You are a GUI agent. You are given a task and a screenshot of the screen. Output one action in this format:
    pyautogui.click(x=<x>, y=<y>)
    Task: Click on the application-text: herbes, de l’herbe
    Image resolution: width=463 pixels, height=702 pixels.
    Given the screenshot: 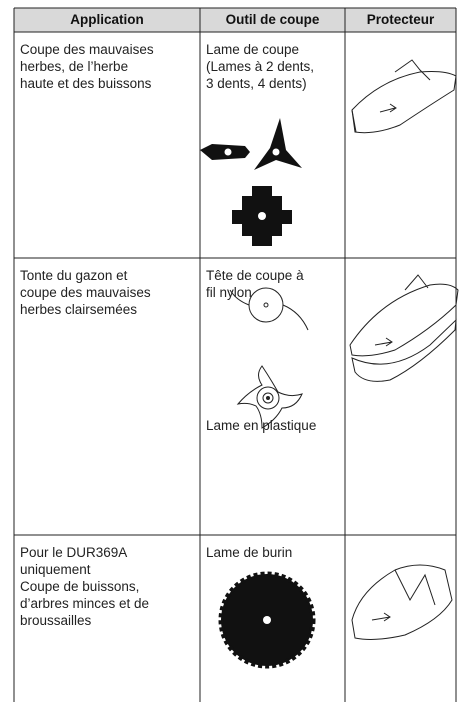 What is the action you would take?
    pyautogui.click(x=74, y=66)
    